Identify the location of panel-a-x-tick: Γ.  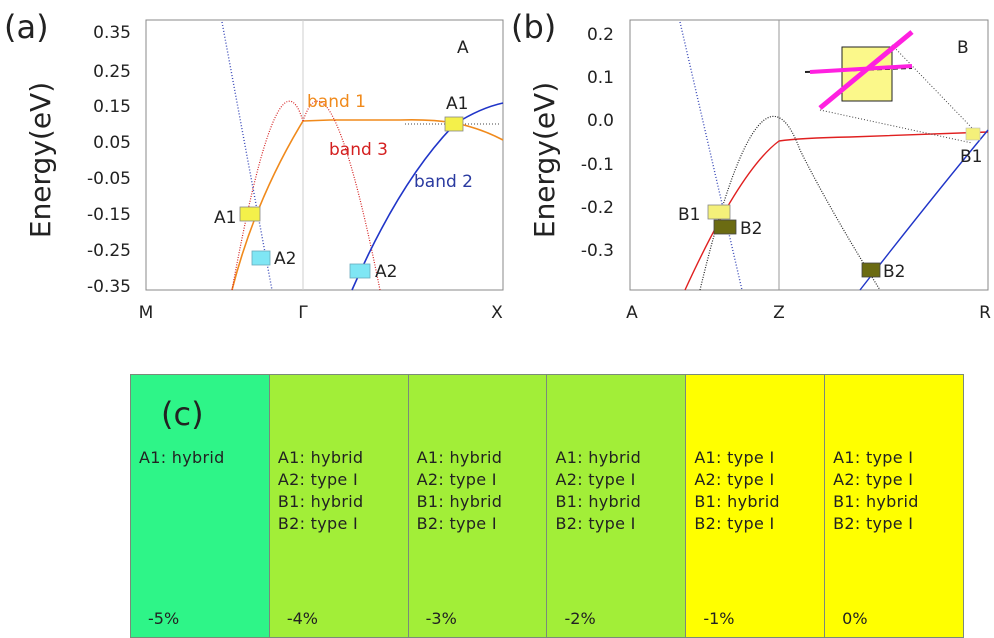
(303, 313).